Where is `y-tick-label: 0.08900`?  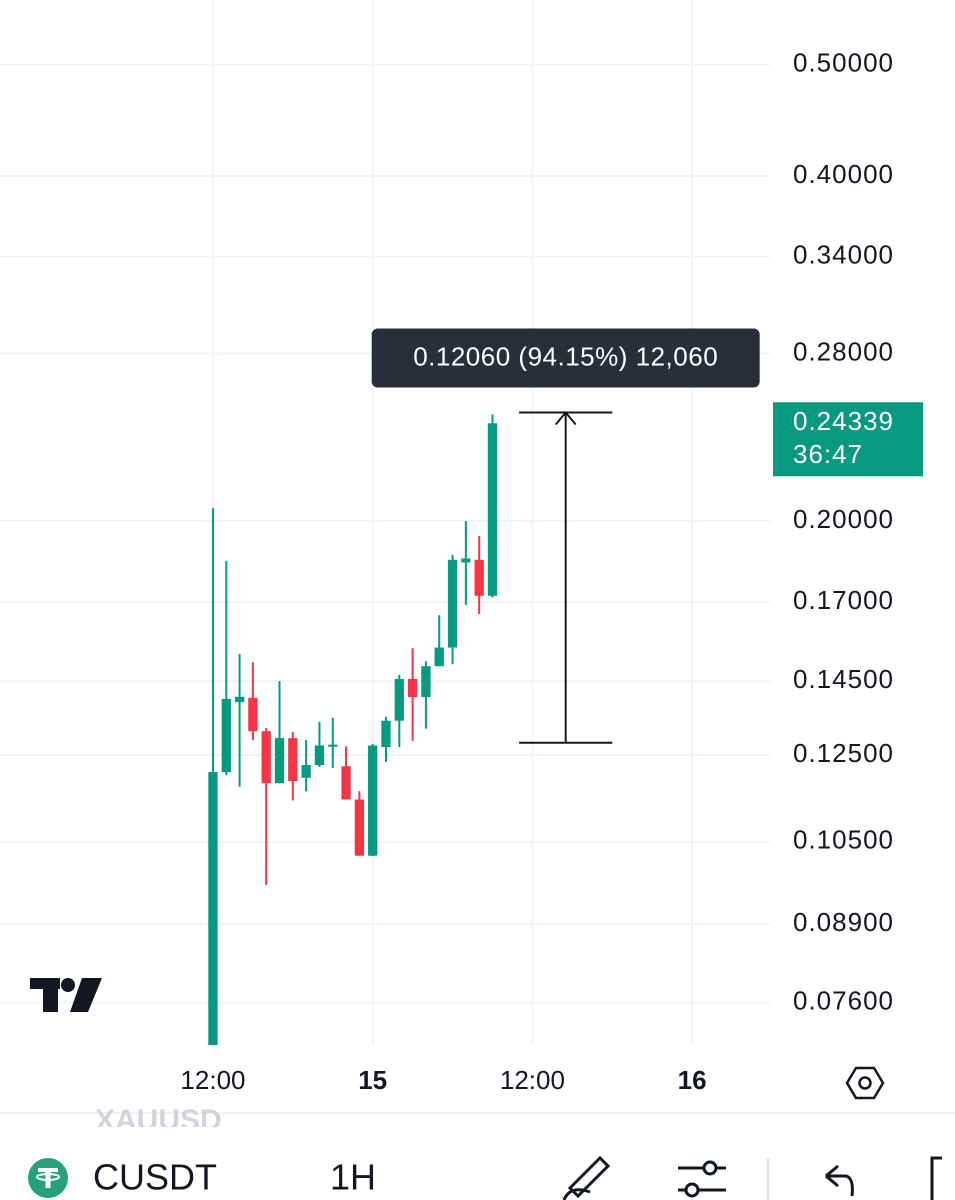
y-tick-label: 0.08900 is located at coordinates (843, 922).